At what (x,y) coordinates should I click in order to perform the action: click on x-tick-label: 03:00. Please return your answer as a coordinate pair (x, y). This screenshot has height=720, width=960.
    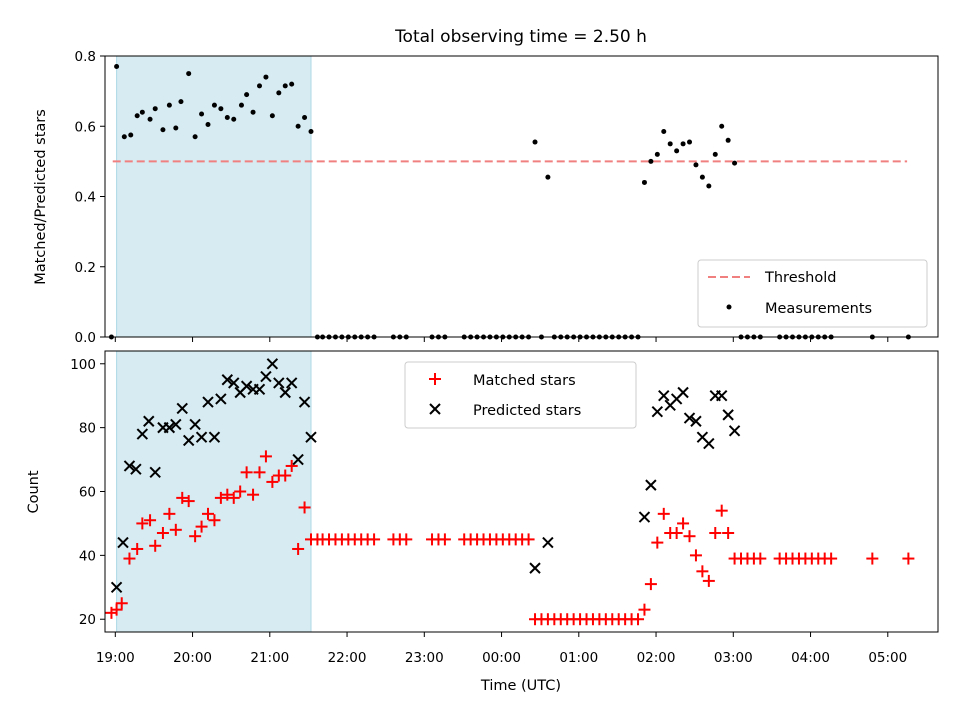
    Looking at the image, I should click on (733, 658).